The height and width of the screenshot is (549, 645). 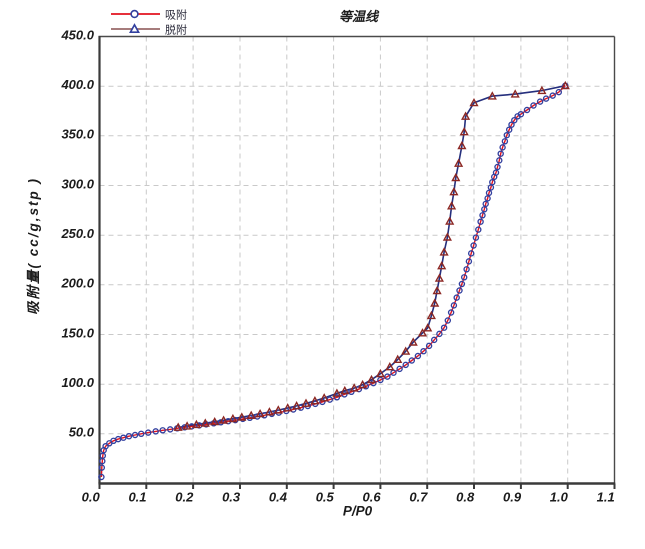 I want to click on svg-text: 脱附, so click(x=176, y=30).